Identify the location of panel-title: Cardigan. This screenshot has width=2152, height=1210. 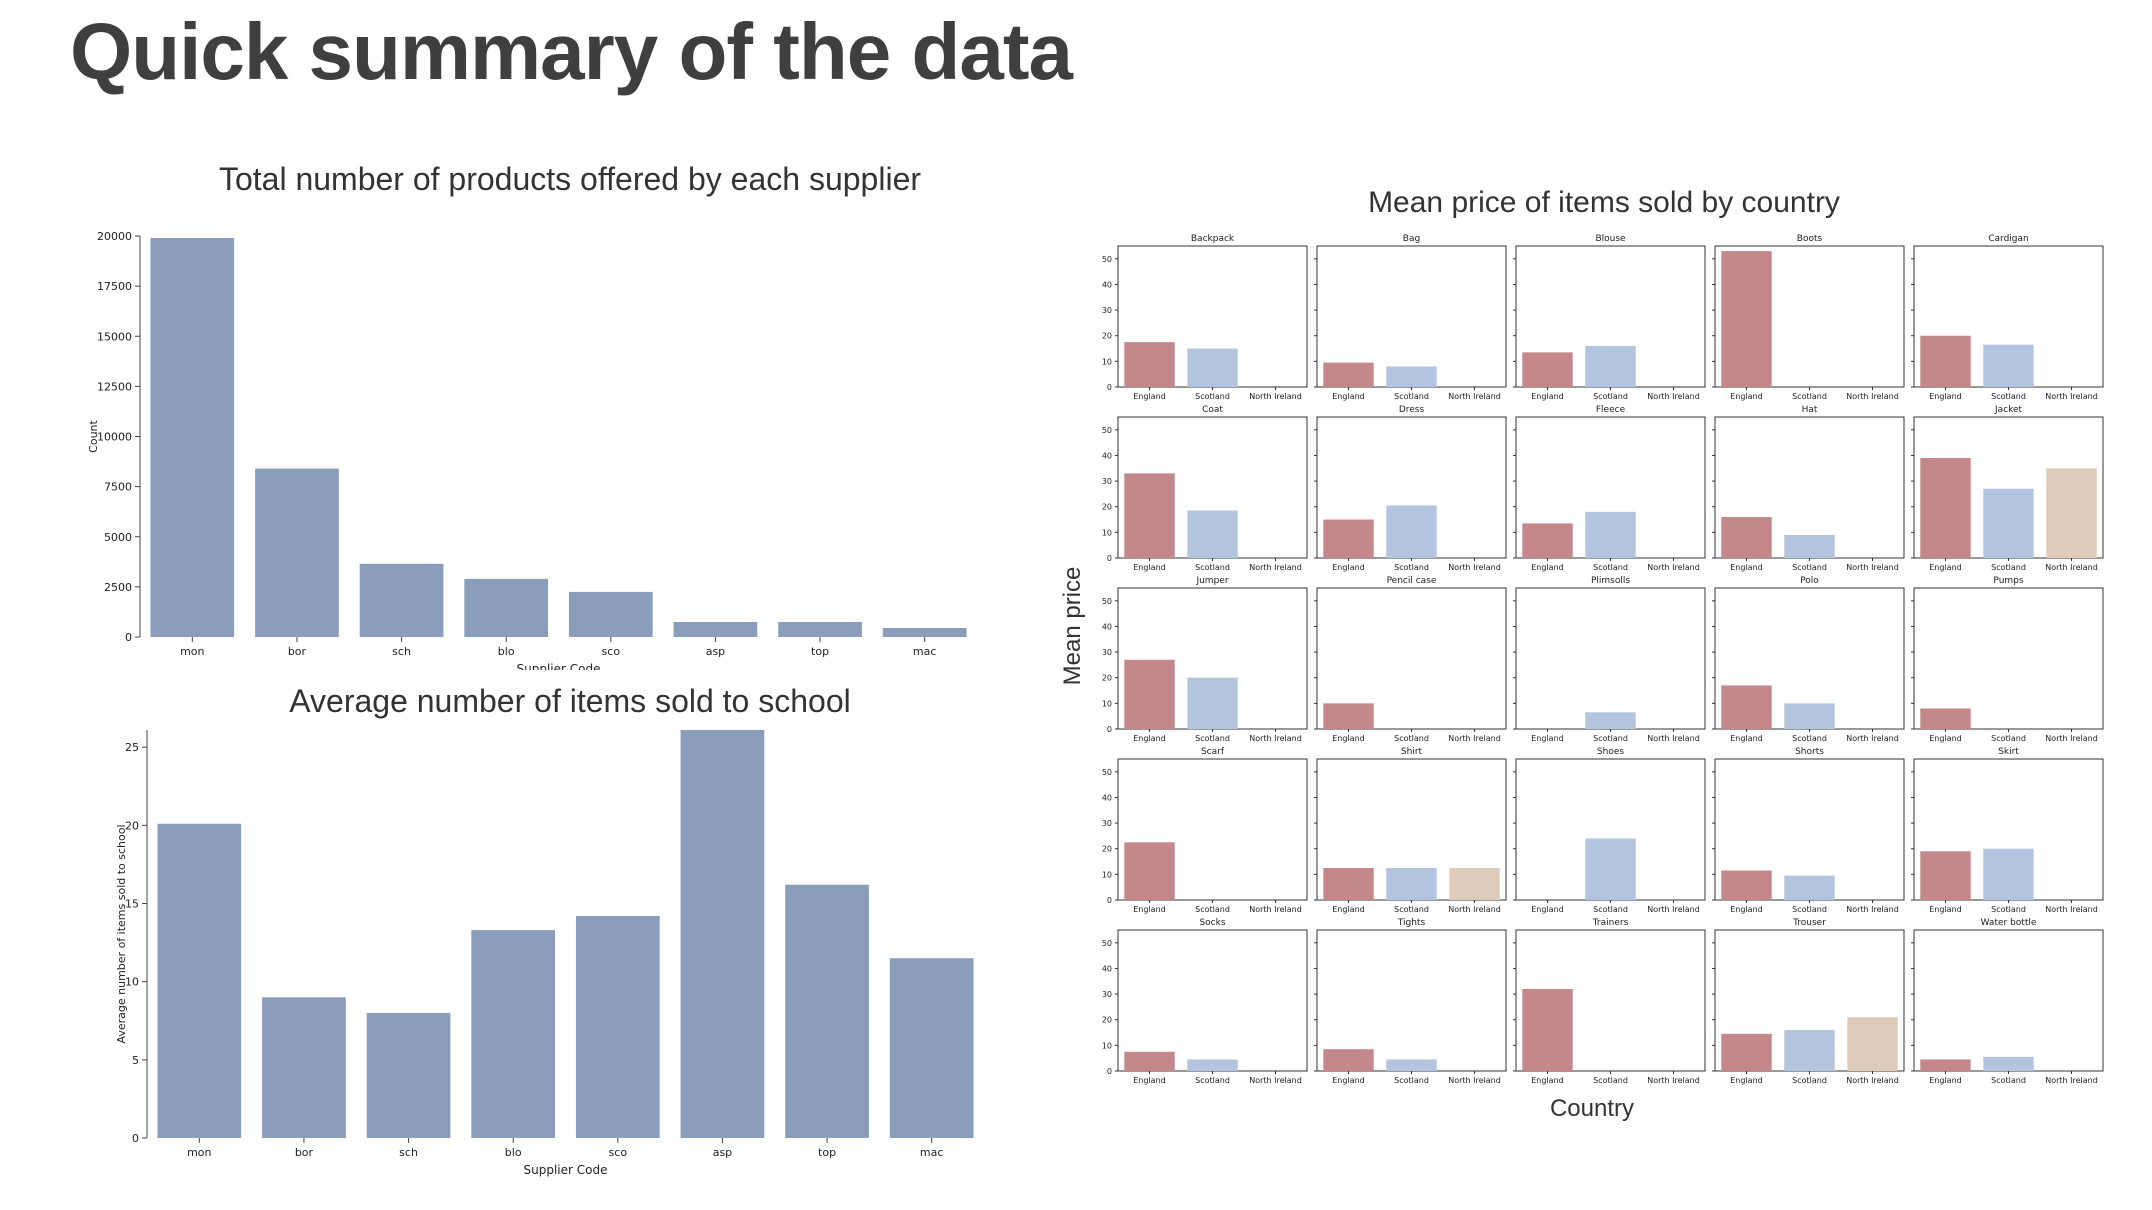
(2008, 239).